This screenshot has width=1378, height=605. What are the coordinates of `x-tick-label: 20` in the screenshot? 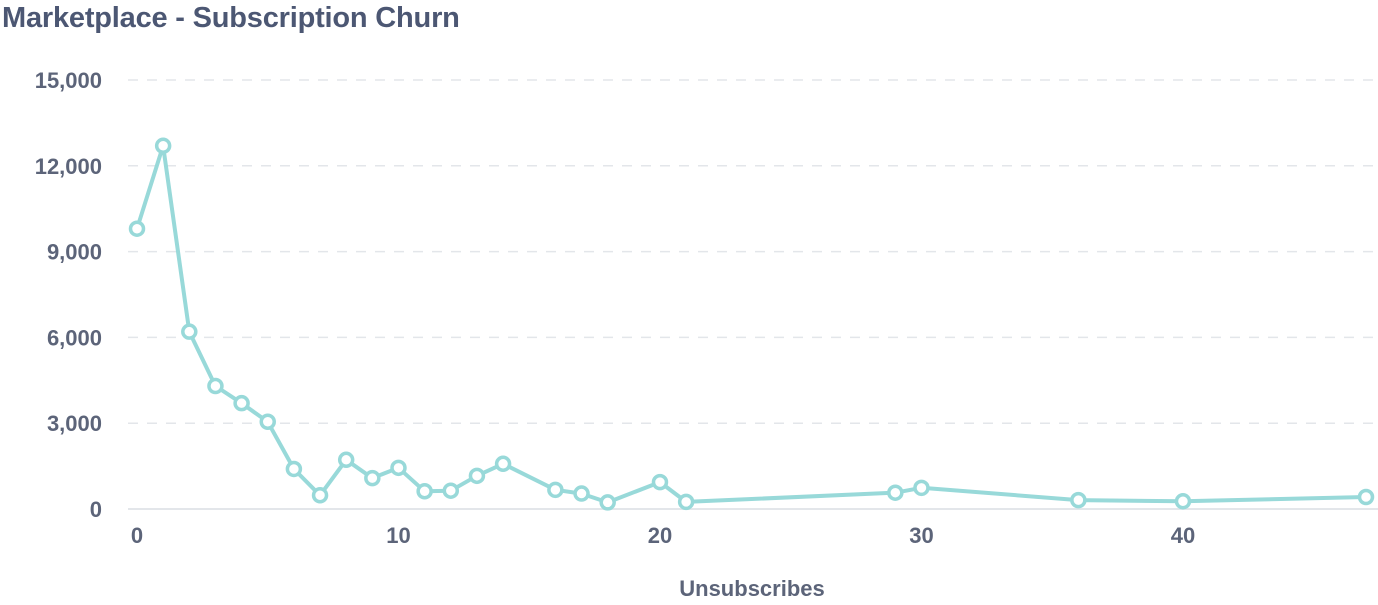 It's located at (660, 535).